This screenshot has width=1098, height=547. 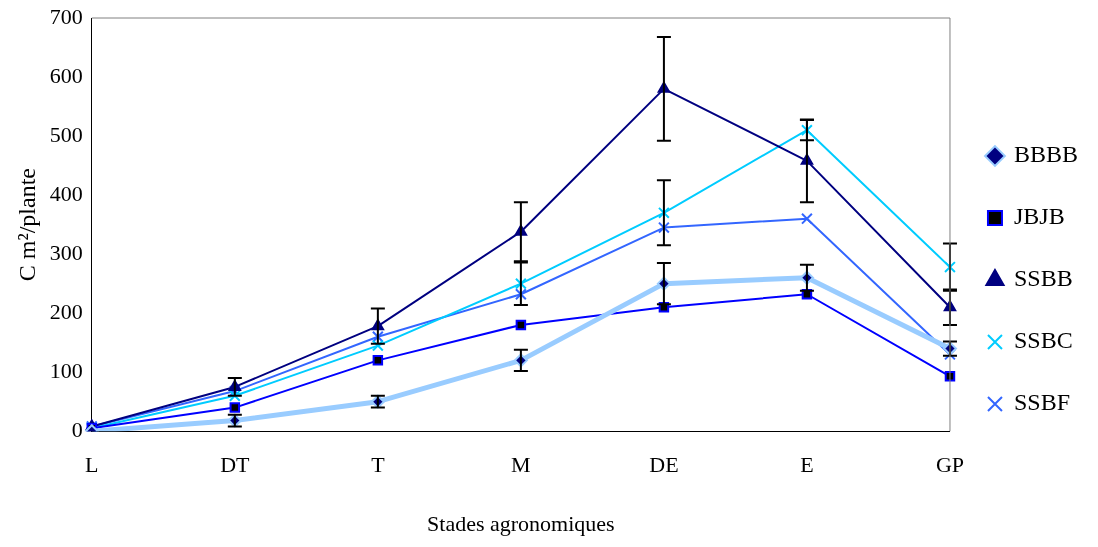 What do you see at coordinates (66, 134) in the screenshot?
I see `y-tick-label: 500` at bounding box center [66, 134].